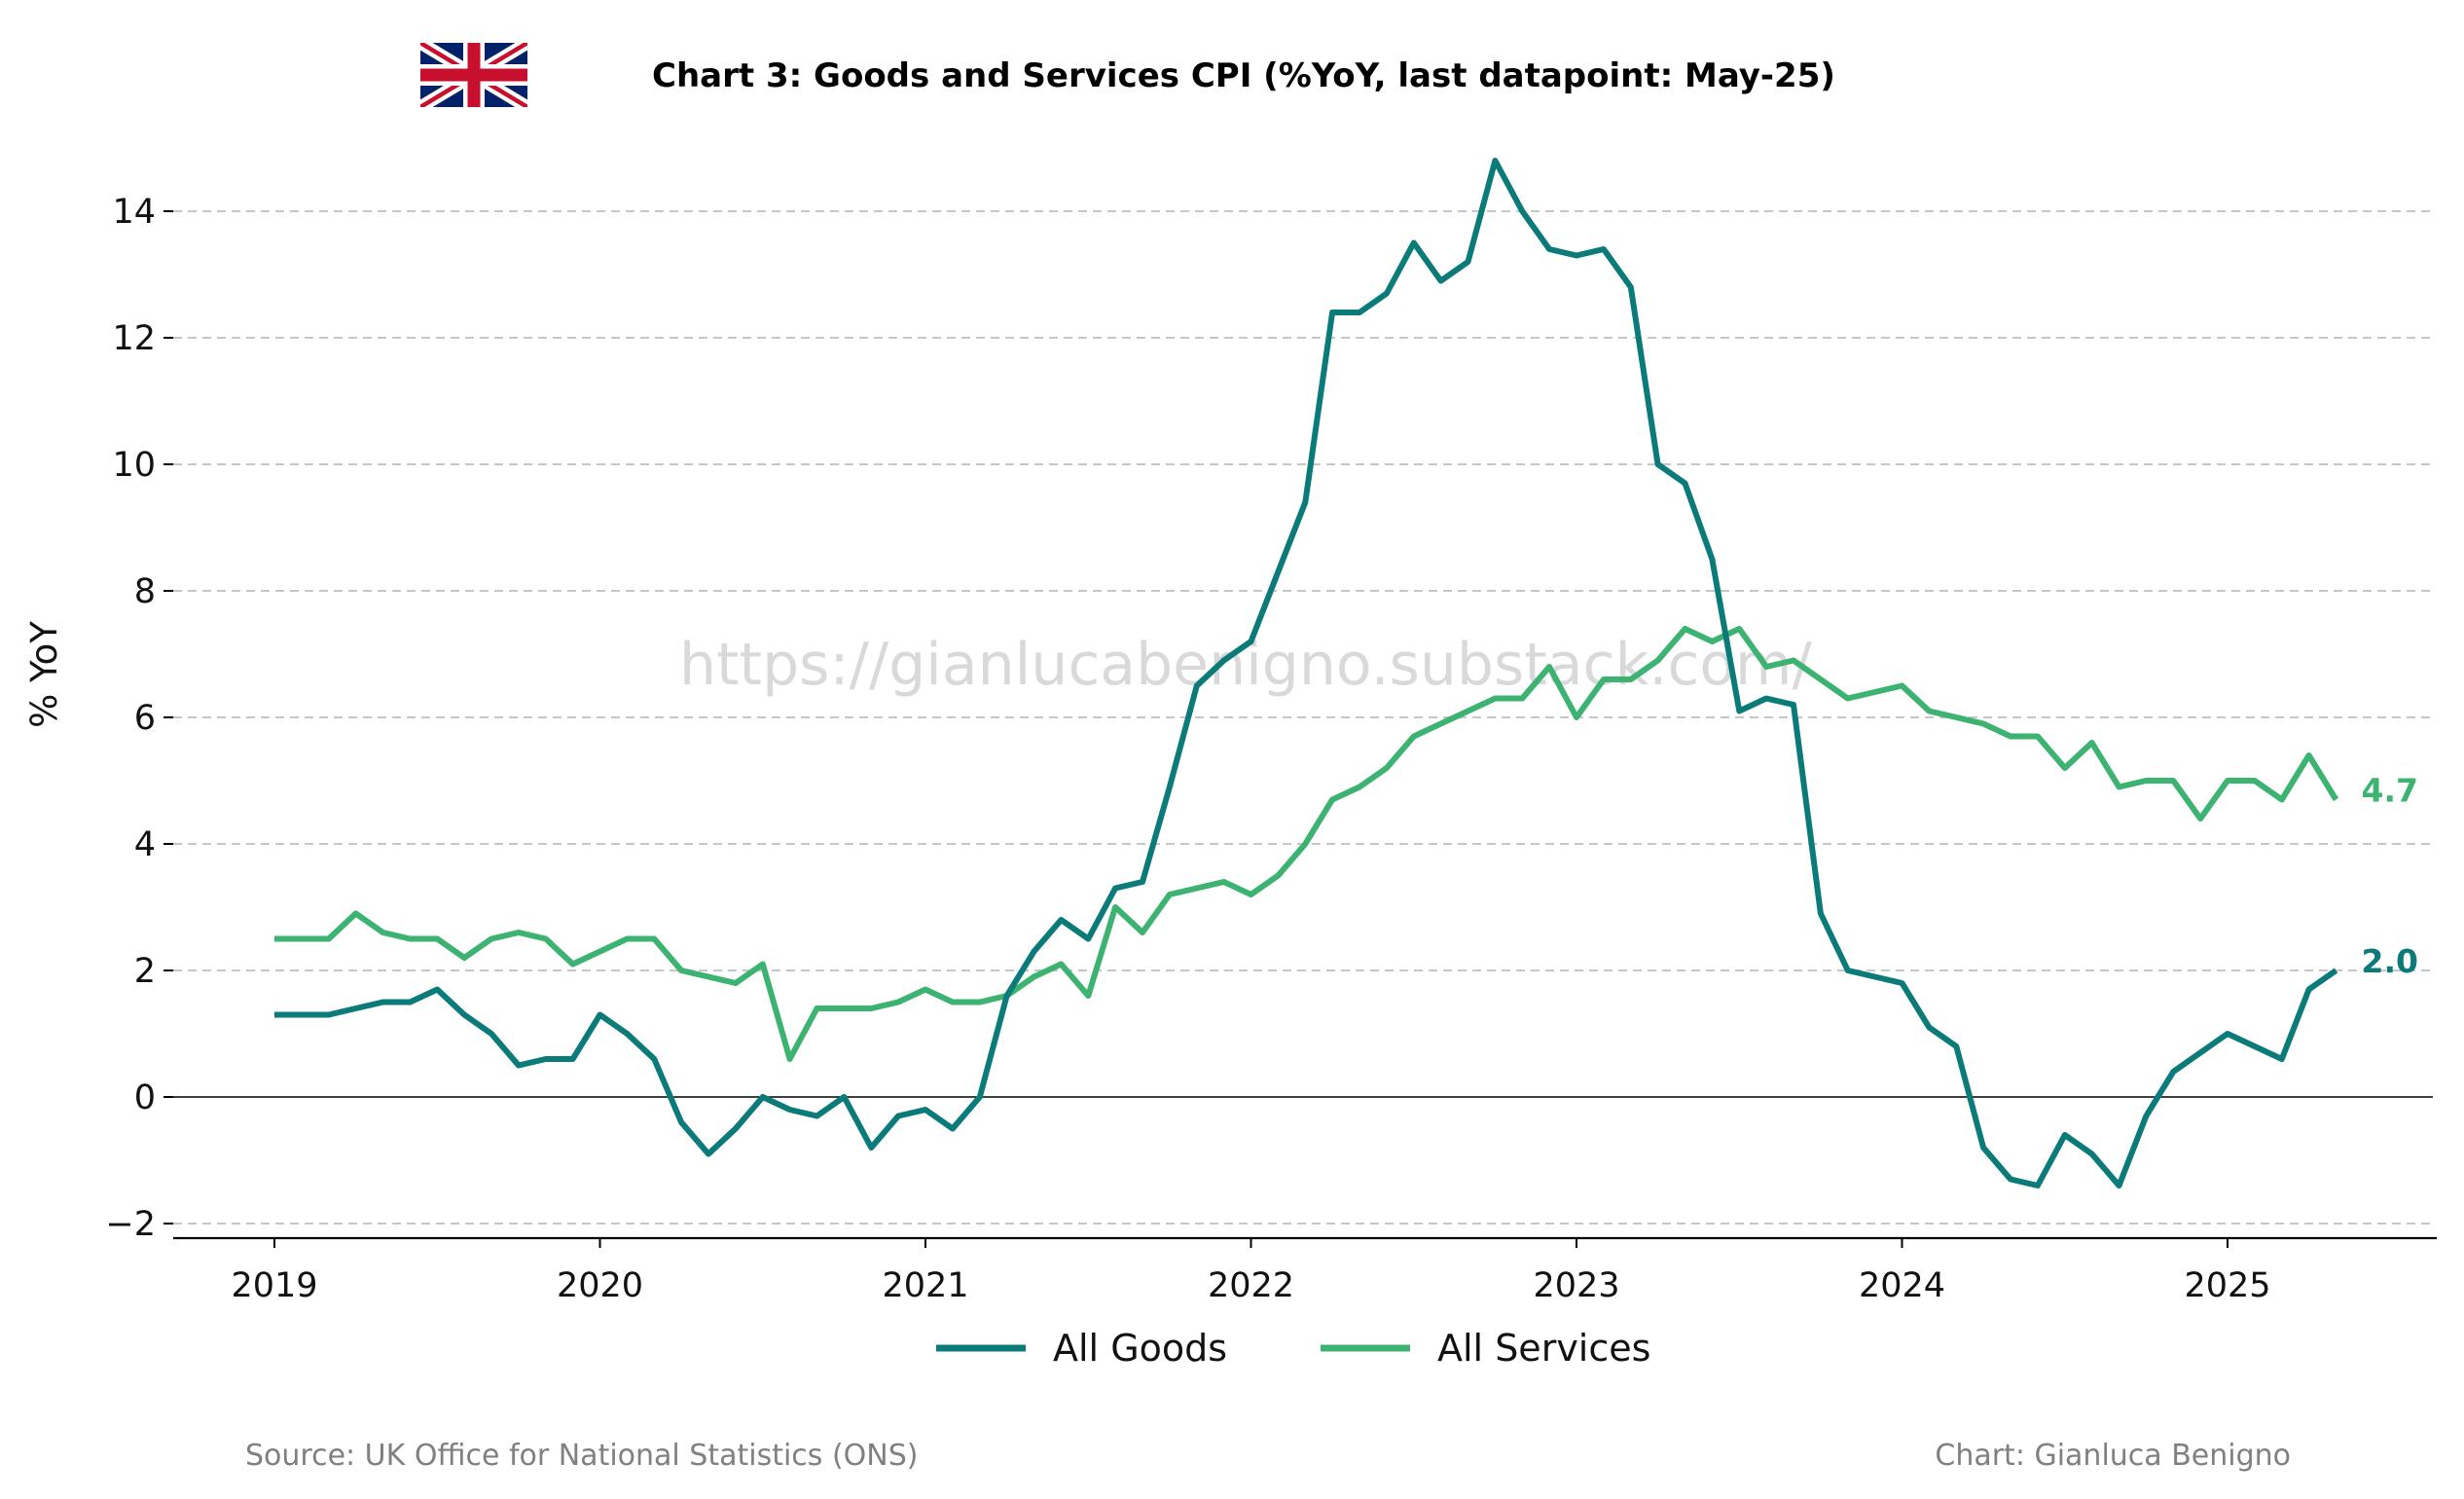 This screenshot has width=2464, height=1499. I want to click on legend: All Goods All Services, so click(1293, 1348).